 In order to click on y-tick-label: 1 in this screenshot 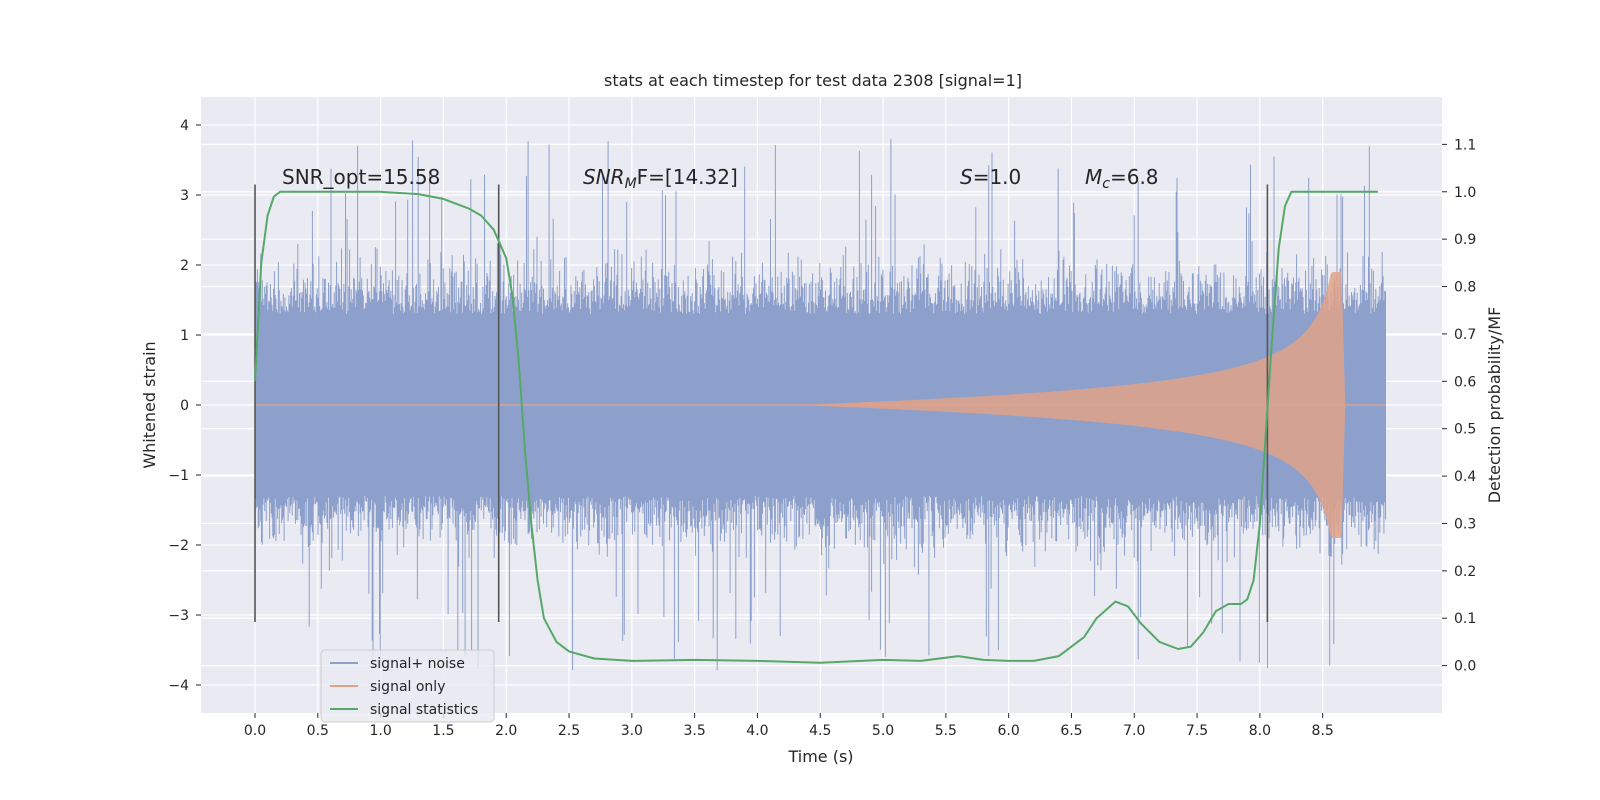, I will do `click(184, 336)`.